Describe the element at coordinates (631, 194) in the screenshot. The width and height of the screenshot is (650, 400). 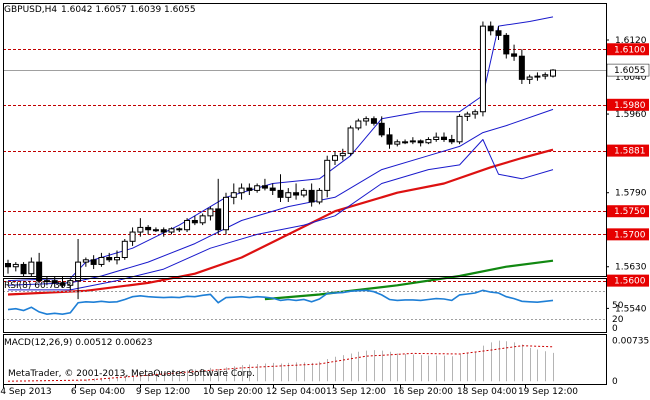
I see `price-tick-label: 1.5790` at that location.